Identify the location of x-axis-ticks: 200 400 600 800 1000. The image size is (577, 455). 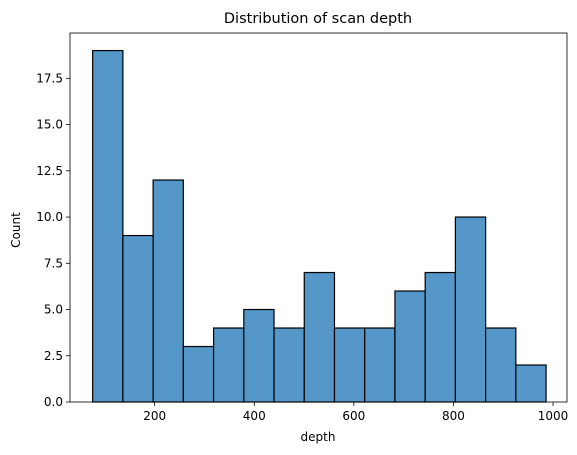
(355, 412).